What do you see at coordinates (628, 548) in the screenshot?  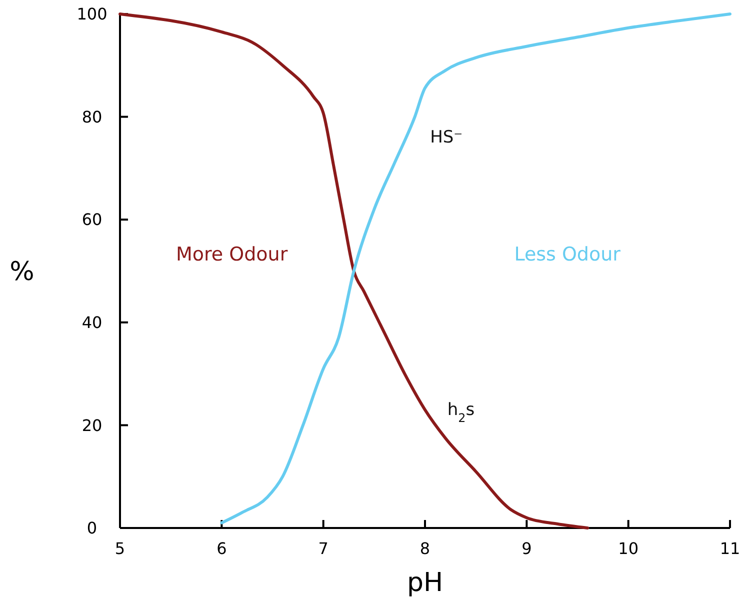 I see `x-tick-label: 10` at bounding box center [628, 548].